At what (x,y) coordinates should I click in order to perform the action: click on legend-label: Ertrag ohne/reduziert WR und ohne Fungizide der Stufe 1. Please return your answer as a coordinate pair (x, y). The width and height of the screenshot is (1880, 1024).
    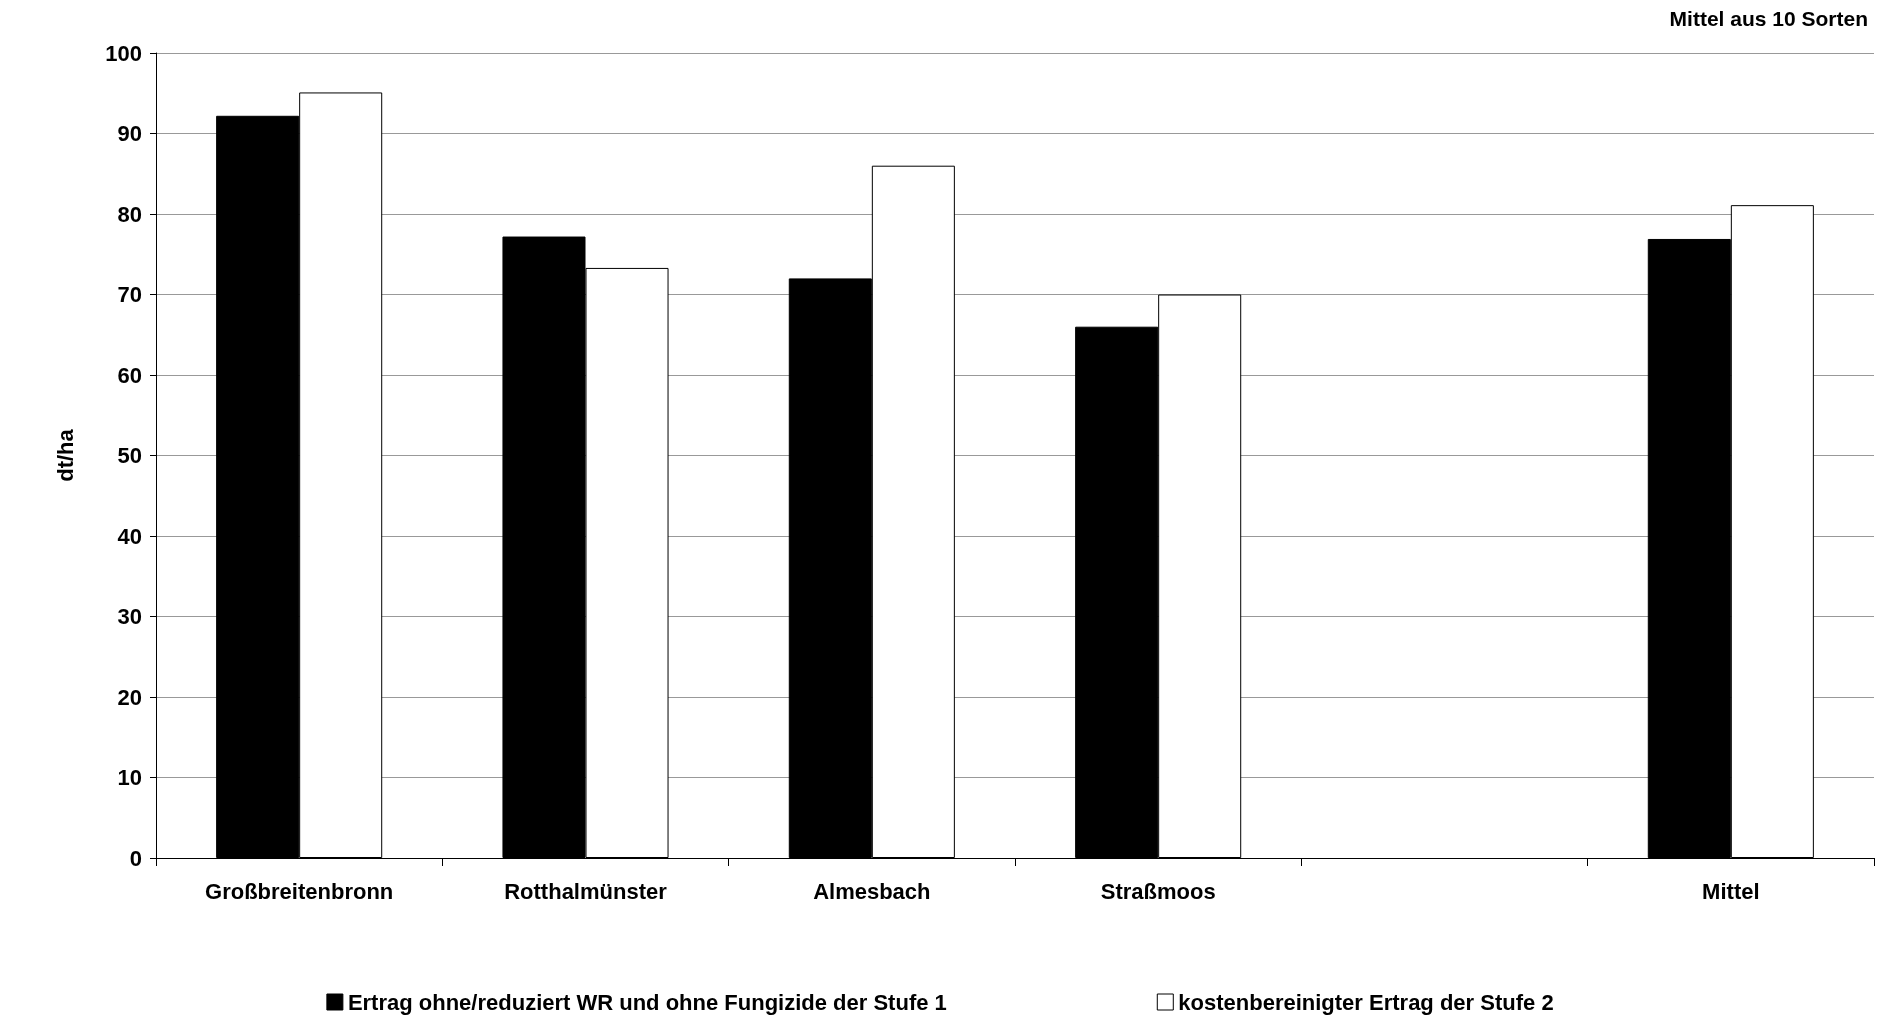
    Looking at the image, I should click on (647, 1002).